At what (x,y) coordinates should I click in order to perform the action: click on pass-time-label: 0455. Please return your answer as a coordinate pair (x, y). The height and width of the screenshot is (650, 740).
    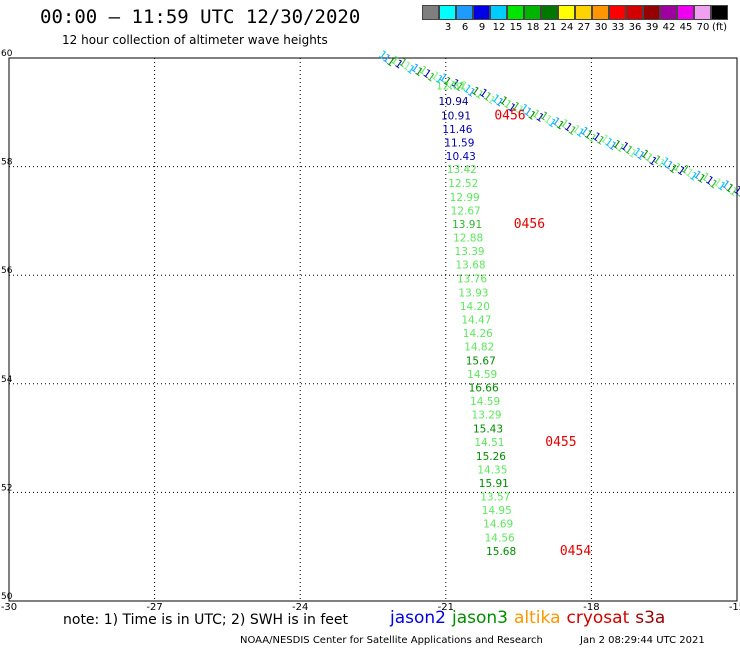
    Looking at the image, I should click on (560, 442).